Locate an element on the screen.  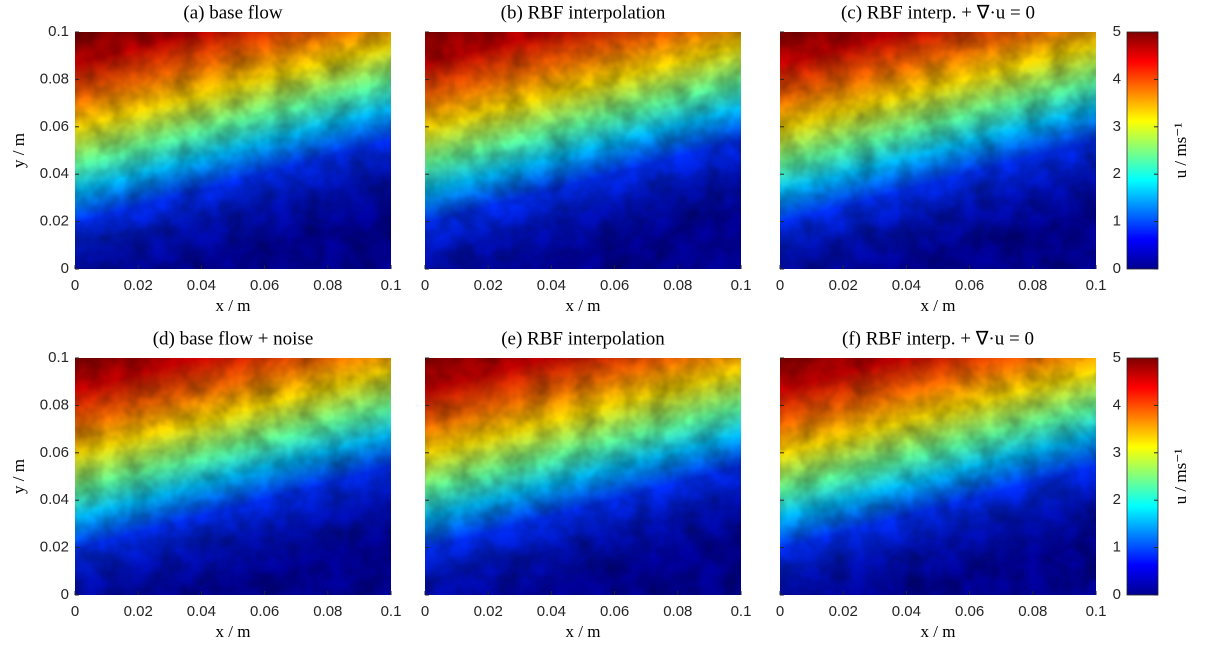
panel-title: (e) RBF interpolation is located at coordinates (583, 338).